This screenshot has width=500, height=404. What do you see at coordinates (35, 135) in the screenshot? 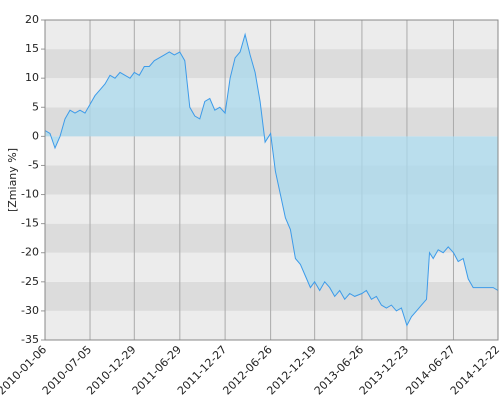
I see `y-tick-label: 0` at bounding box center [35, 135].